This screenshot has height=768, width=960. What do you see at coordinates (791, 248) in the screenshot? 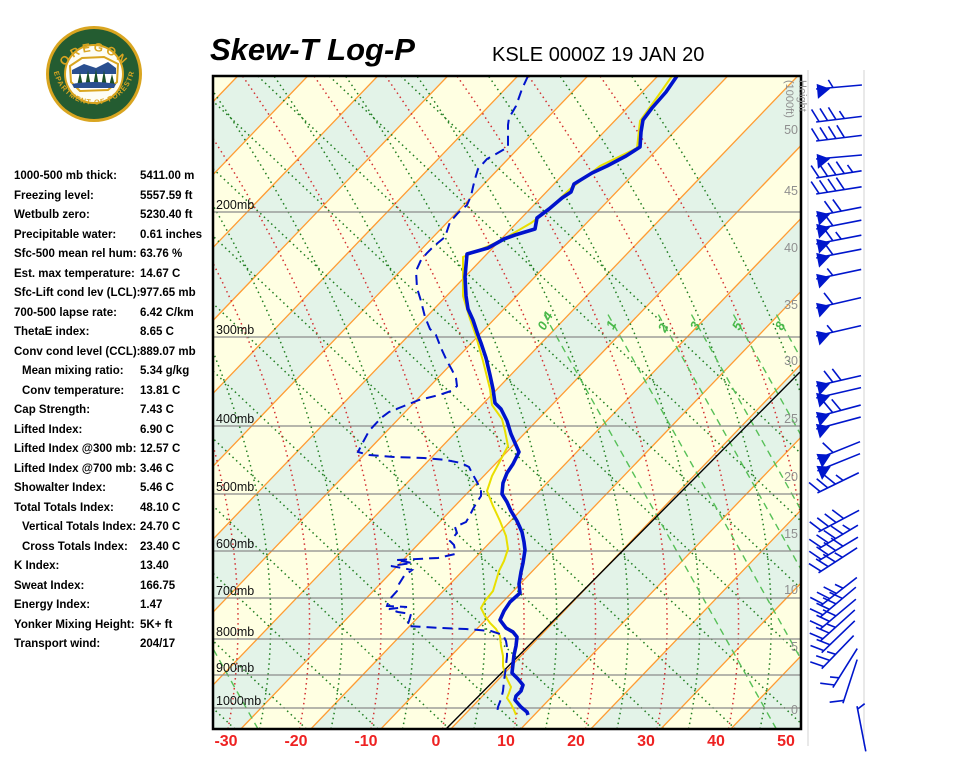
I see `svg-text: 40` at bounding box center [791, 248].